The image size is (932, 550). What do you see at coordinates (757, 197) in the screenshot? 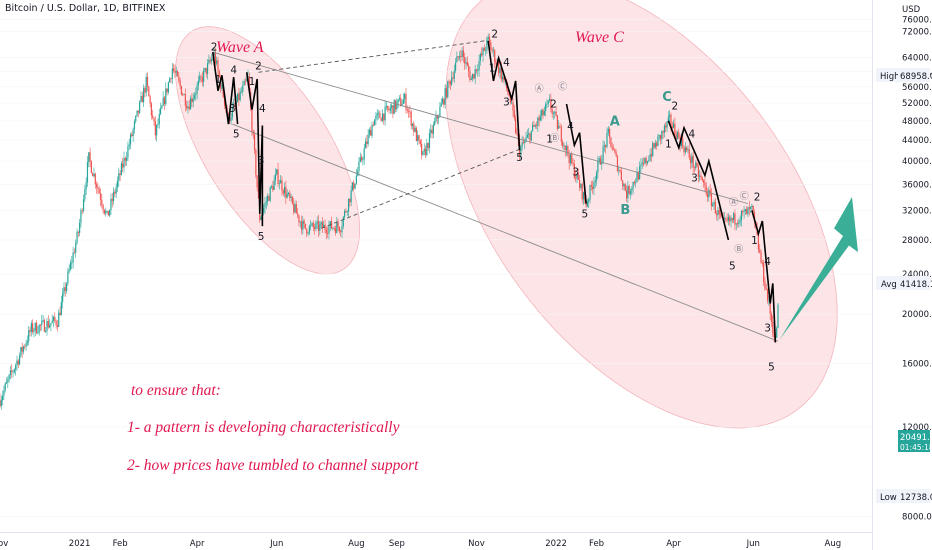
I see `wave-count-label: 2` at bounding box center [757, 197].